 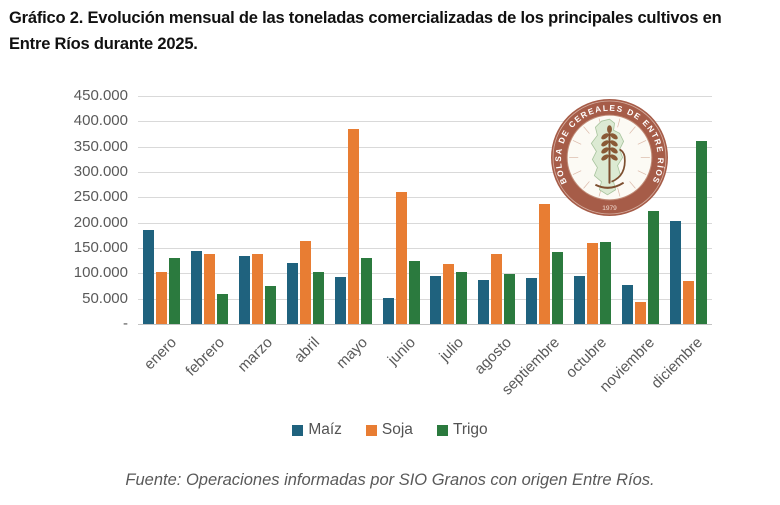 I want to click on x-label-mayo: mayo, so click(x=352, y=353).